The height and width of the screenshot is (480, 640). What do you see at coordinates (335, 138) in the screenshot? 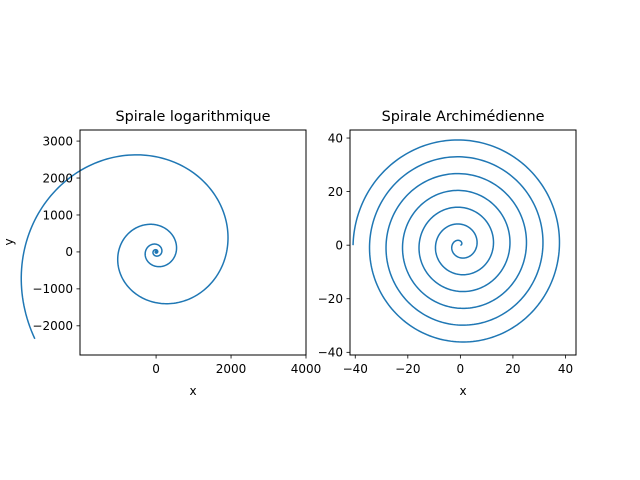
I see `y-tick-label: 40` at bounding box center [335, 138].